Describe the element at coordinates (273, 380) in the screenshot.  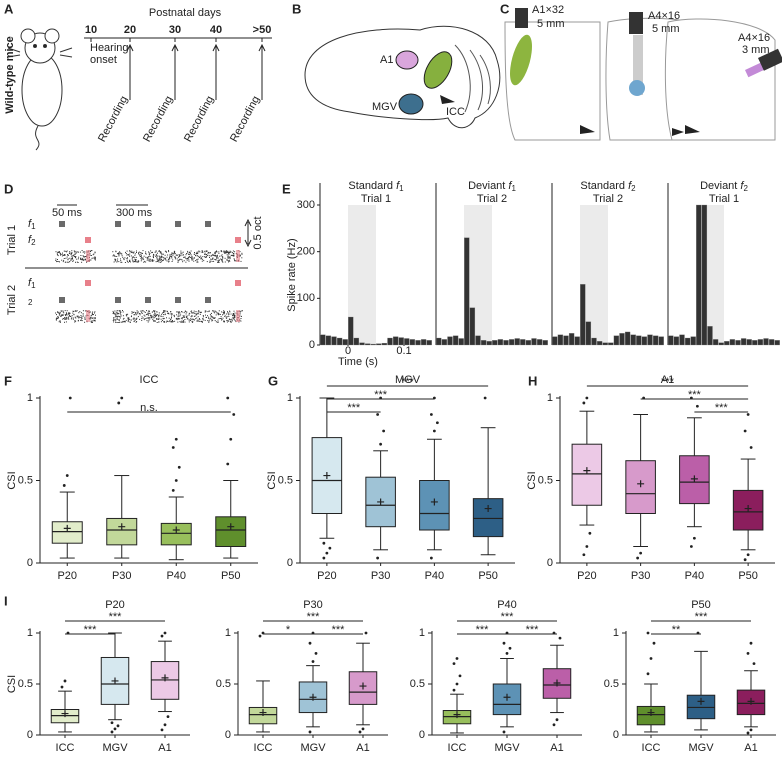
I see `panel-letter: G` at that location.